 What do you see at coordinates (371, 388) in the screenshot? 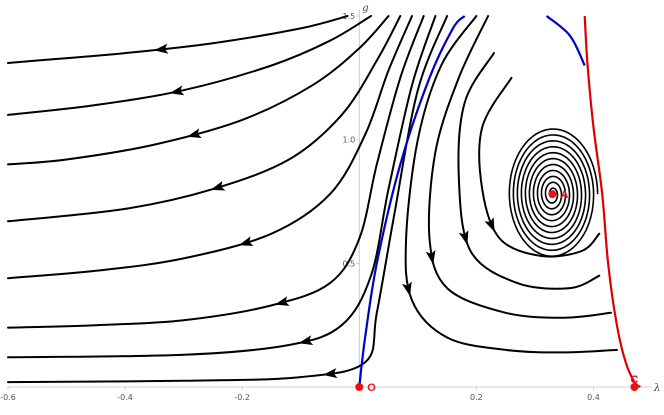
I see `fixed-point-label: O` at bounding box center [371, 388].